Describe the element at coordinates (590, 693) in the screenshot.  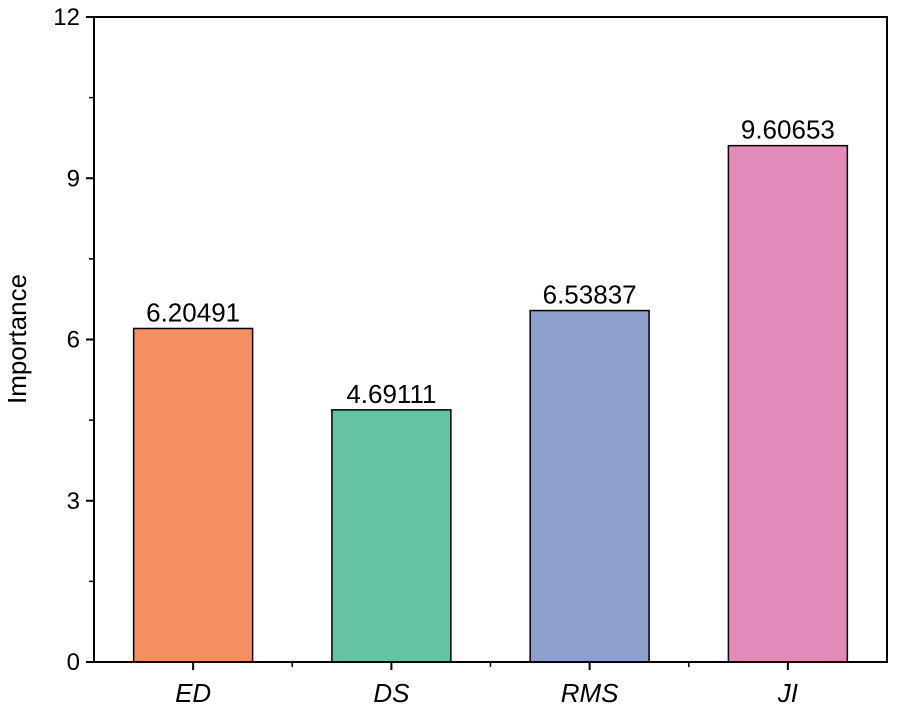
I see `x-tick-label-rms: RMS` at that location.